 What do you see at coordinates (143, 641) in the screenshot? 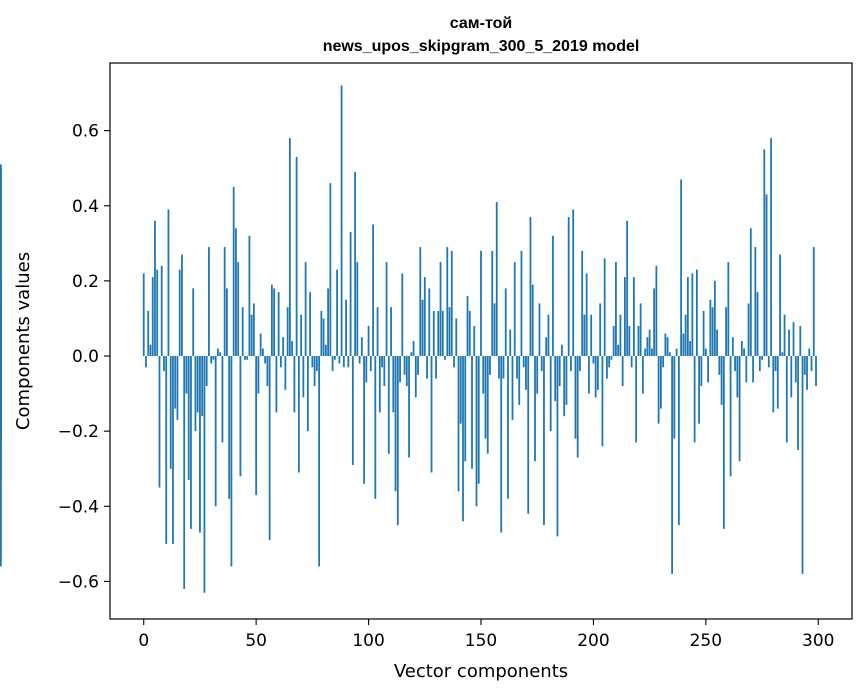
I see `x-tick-label: 0` at bounding box center [143, 641].